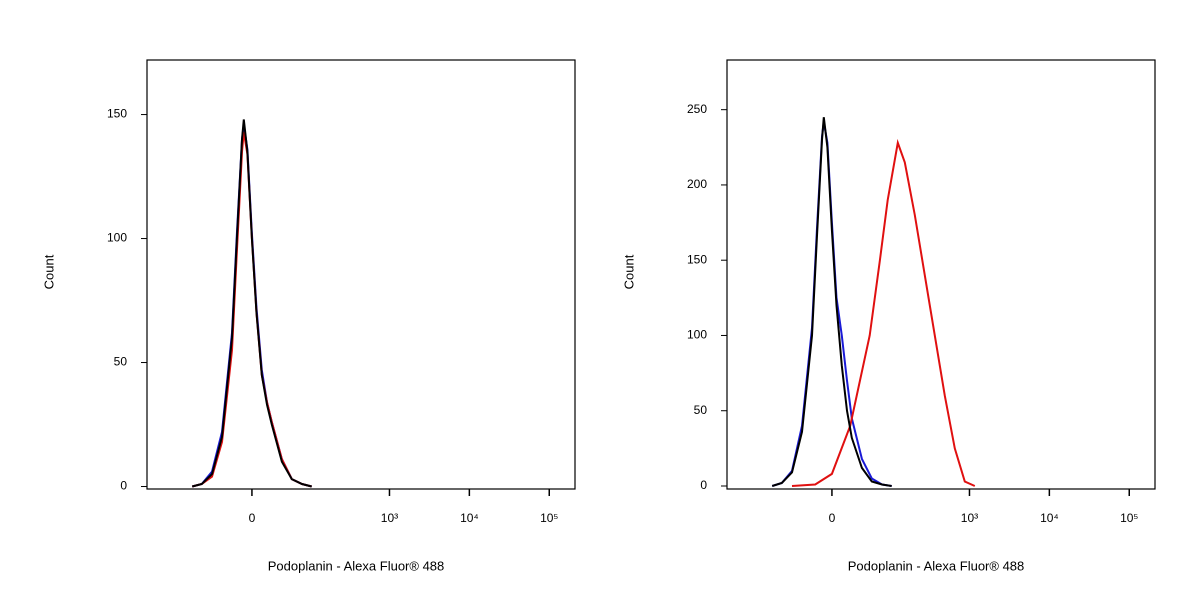  Describe the element at coordinates (697, 184) in the screenshot. I see `y-tick-label: 200` at that location.